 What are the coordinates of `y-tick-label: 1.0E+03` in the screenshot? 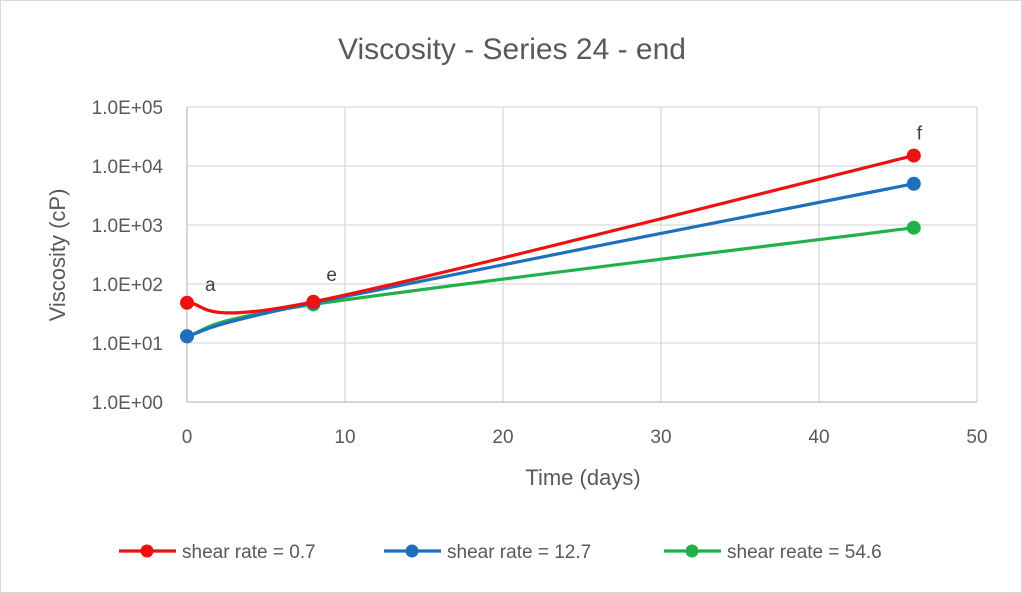 It's located at (127, 226).